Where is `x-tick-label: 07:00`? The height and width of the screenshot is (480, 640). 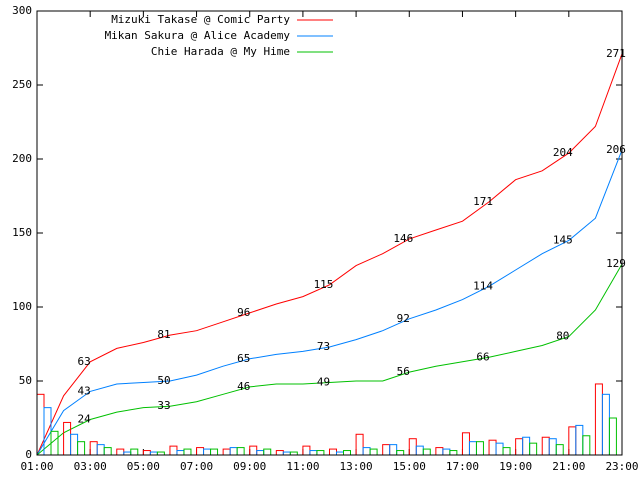
x-tick-label: 07:00 is located at coordinates (196, 466).